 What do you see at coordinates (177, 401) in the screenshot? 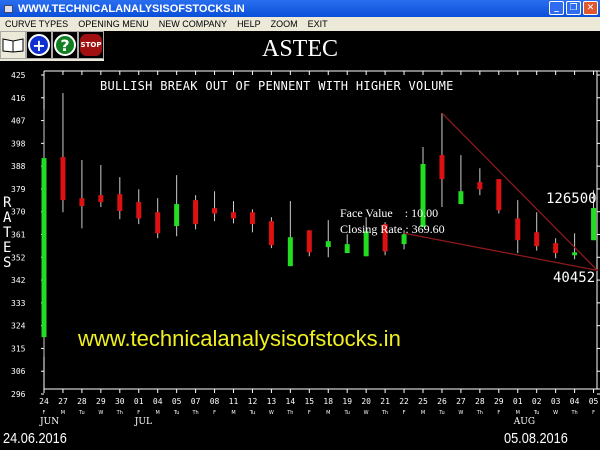
I see `x-day-label: 05` at bounding box center [177, 401].